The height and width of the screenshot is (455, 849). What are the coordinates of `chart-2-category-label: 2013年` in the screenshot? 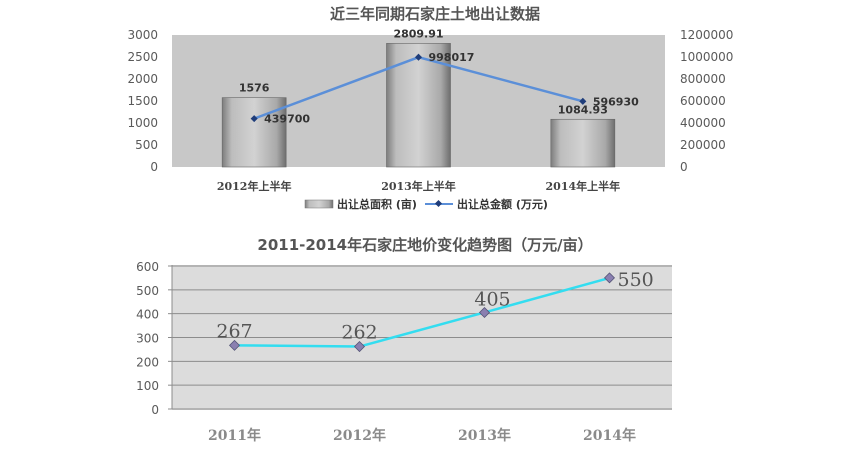 It's located at (484, 435).